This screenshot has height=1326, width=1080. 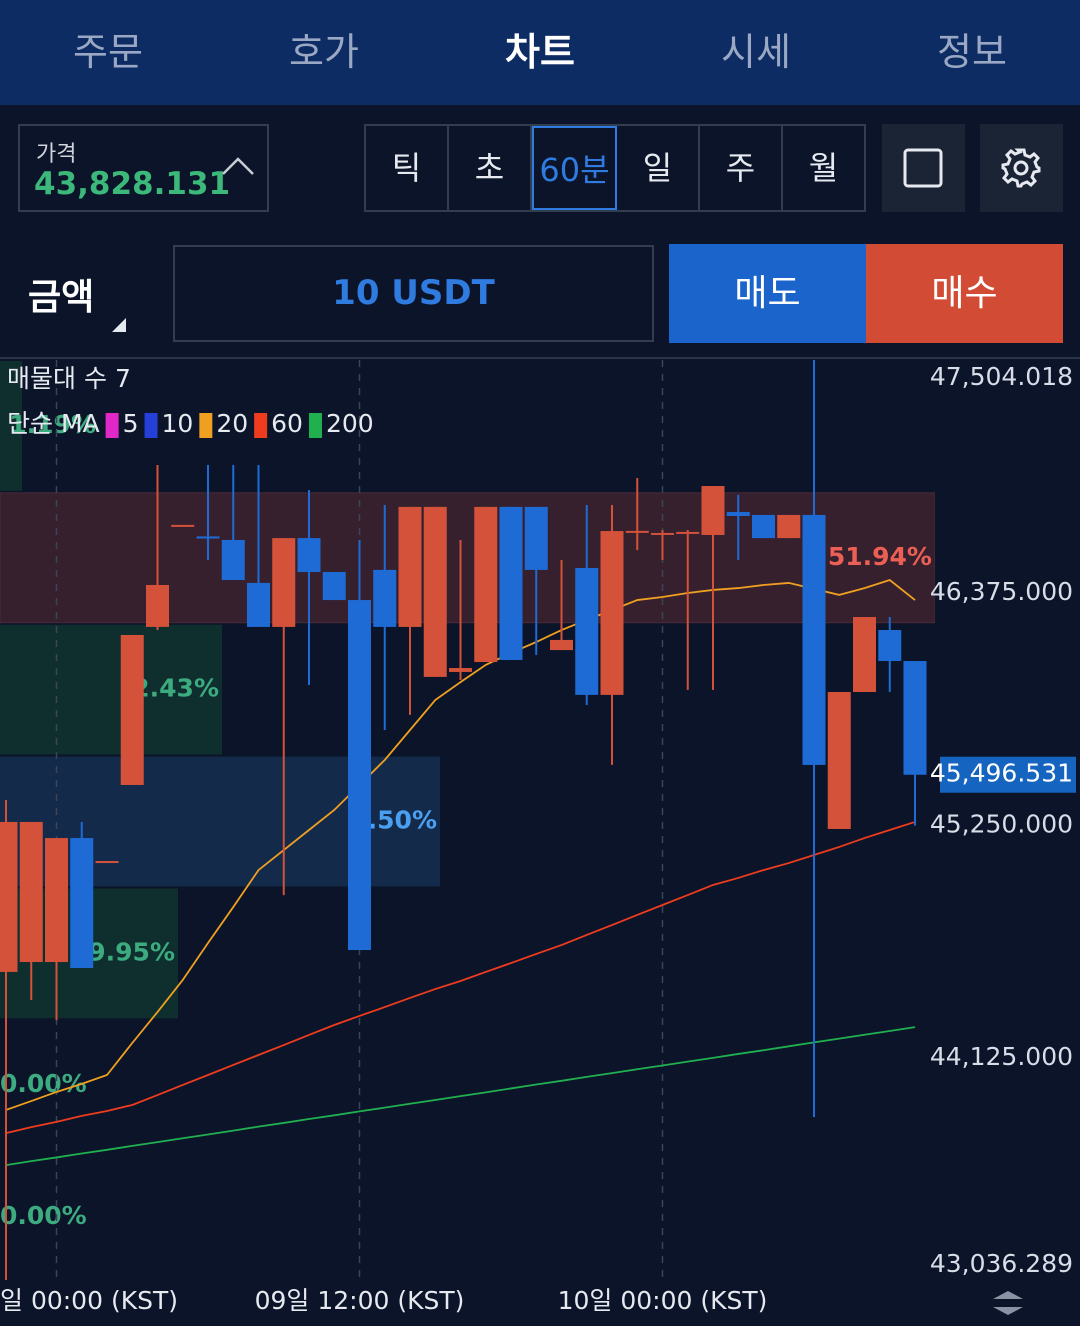 What do you see at coordinates (175, 688) in the screenshot?
I see `volume-band-label: 2.43%` at bounding box center [175, 688].